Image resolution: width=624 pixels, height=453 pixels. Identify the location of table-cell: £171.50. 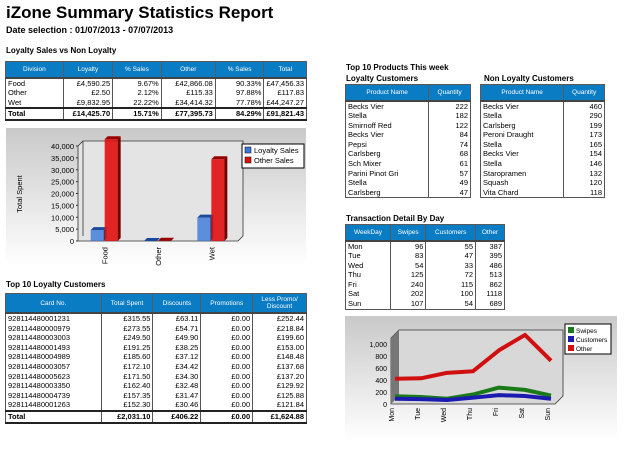
(127, 376).